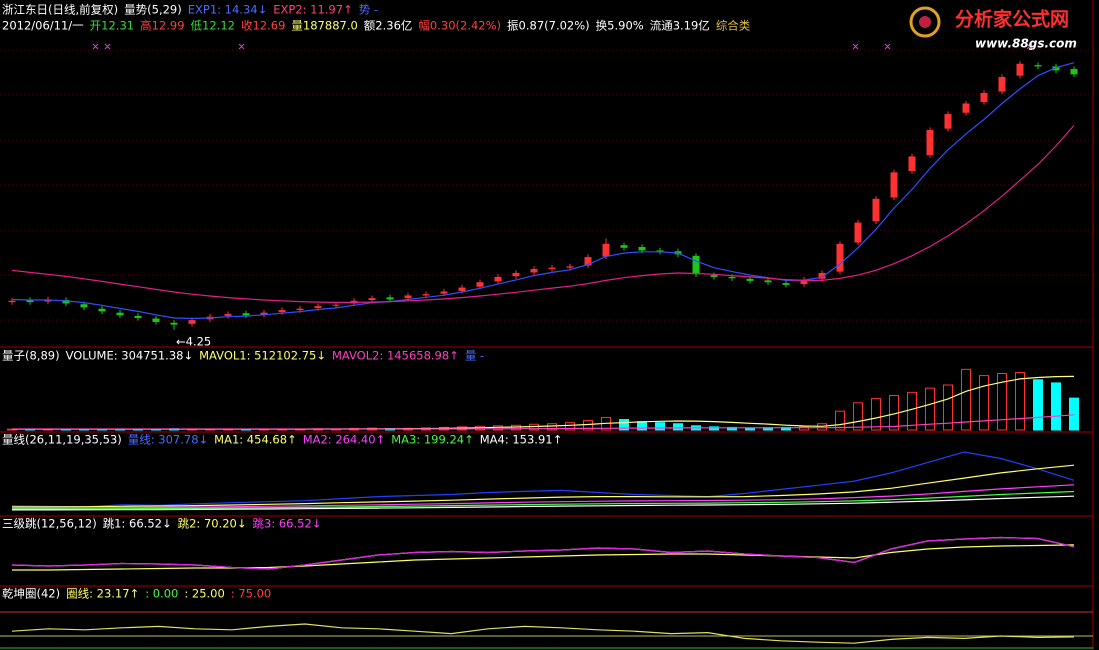 Image resolution: width=1099 pixels, height=650 pixels. I want to click on legend-item: 跳1: 66.52↓, so click(137, 524).